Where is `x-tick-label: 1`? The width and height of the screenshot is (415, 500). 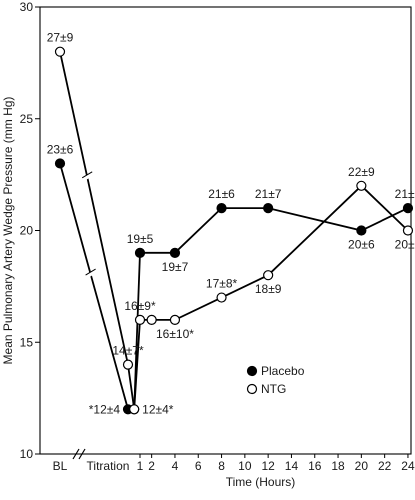 x-tick-label: 1 is located at coordinates (140, 466).